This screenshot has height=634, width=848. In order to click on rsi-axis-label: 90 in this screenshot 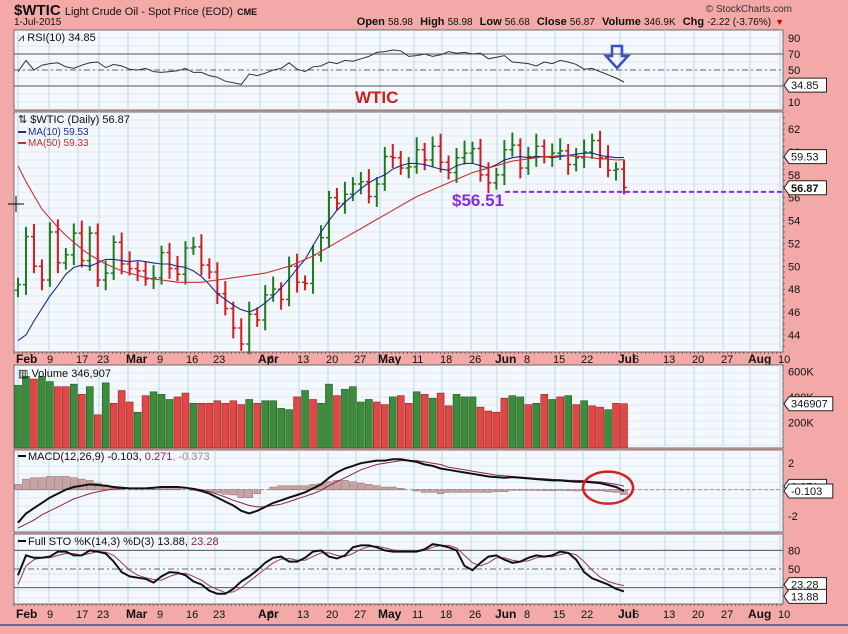, I will do `click(794, 39)`.